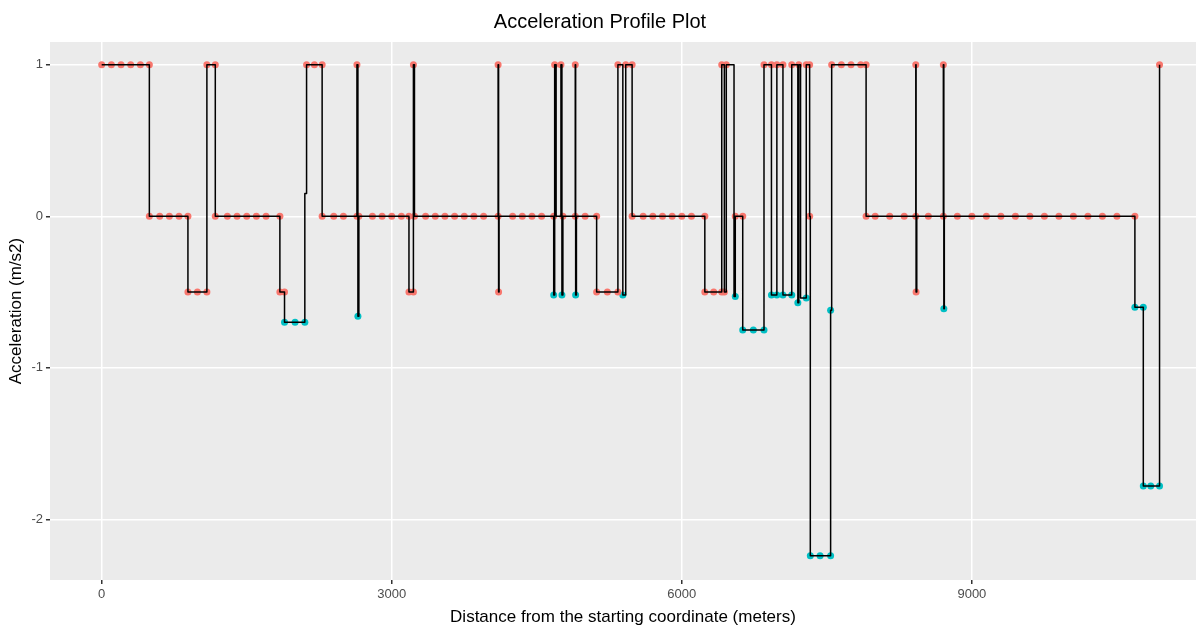 Image resolution: width=1204 pixels, height=630 pixels. I want to click on x-tick-label: 0, so click(102, 594).